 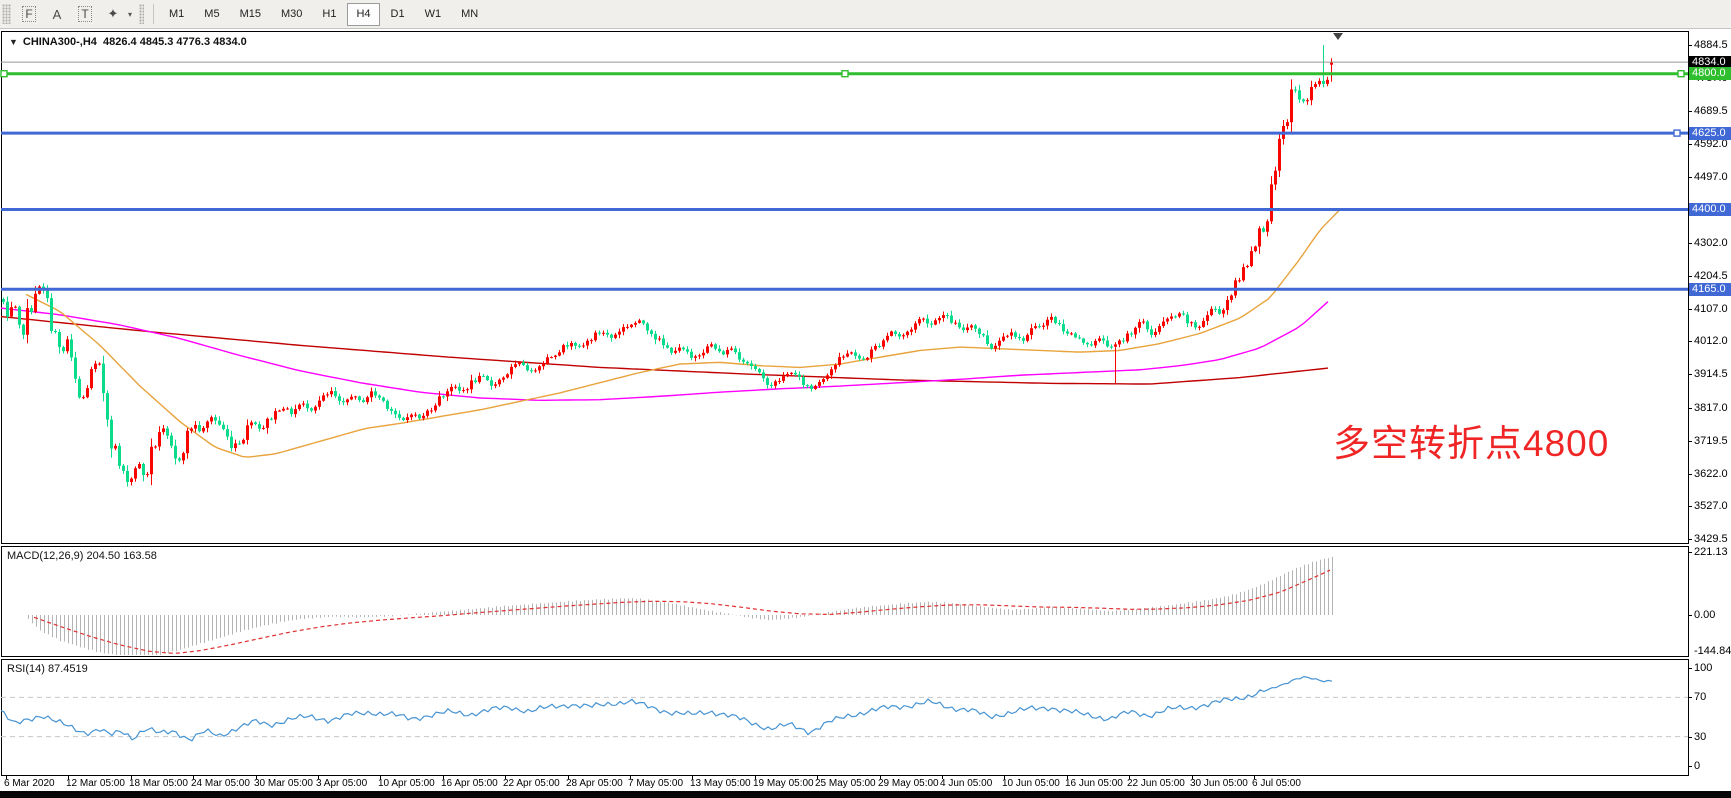 What do you see at coordinates (783, 783) in the screenshot?
I see `date-label: 19 May 05:00` at bounding box center [783, 783].